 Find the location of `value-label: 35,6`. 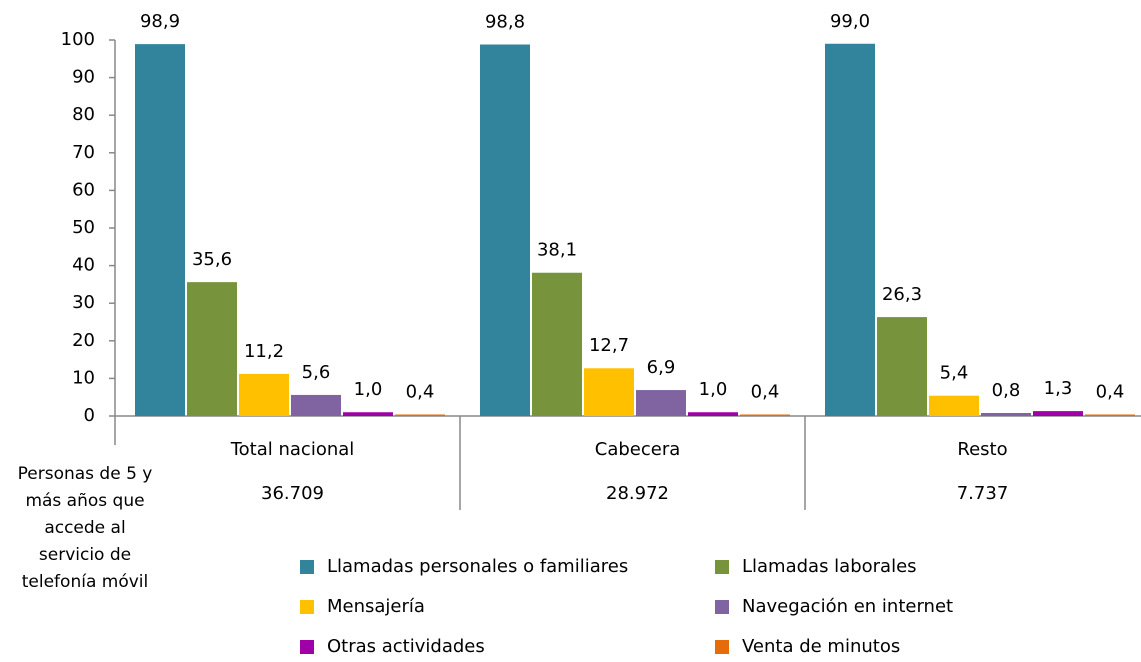

value-label: 35,6 is located at coordinates (212, 259).